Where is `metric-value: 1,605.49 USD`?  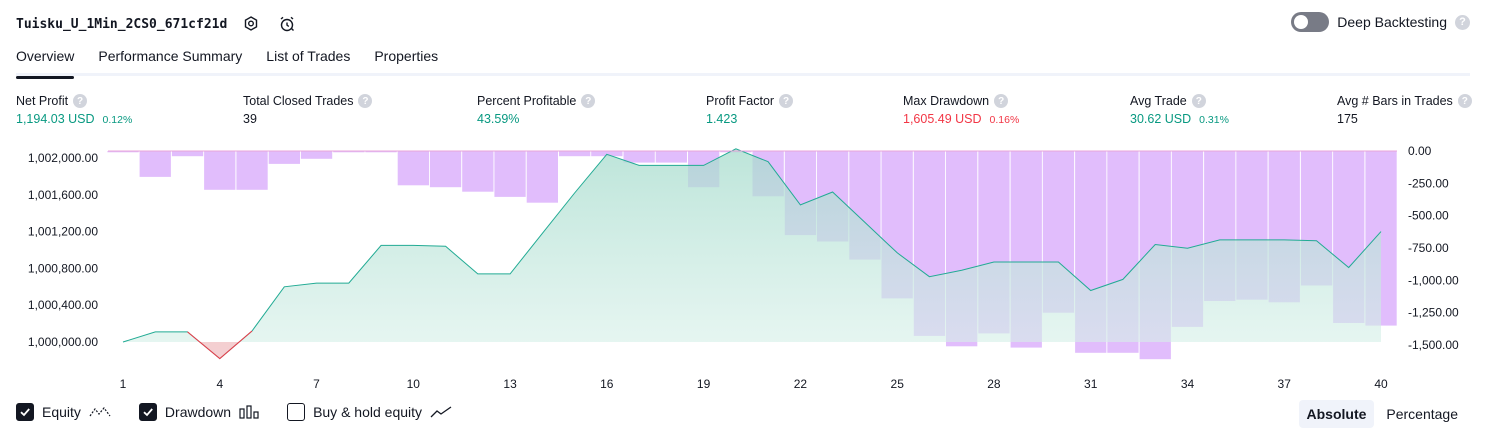 metric-value: 1,605.49 USD is located at coordinates (942, 119).